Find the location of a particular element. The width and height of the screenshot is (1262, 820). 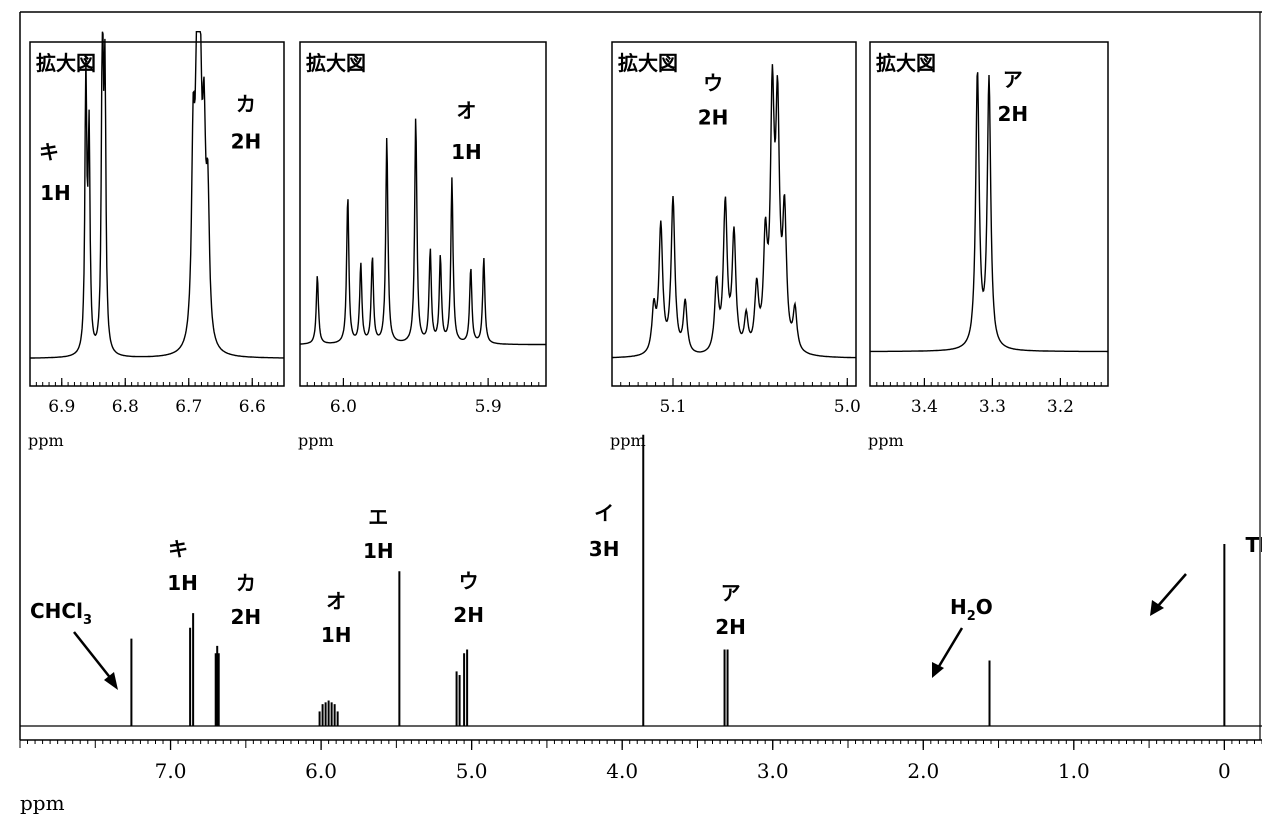

main-tick-label: 4.0 is located at coordinates (622, 771).